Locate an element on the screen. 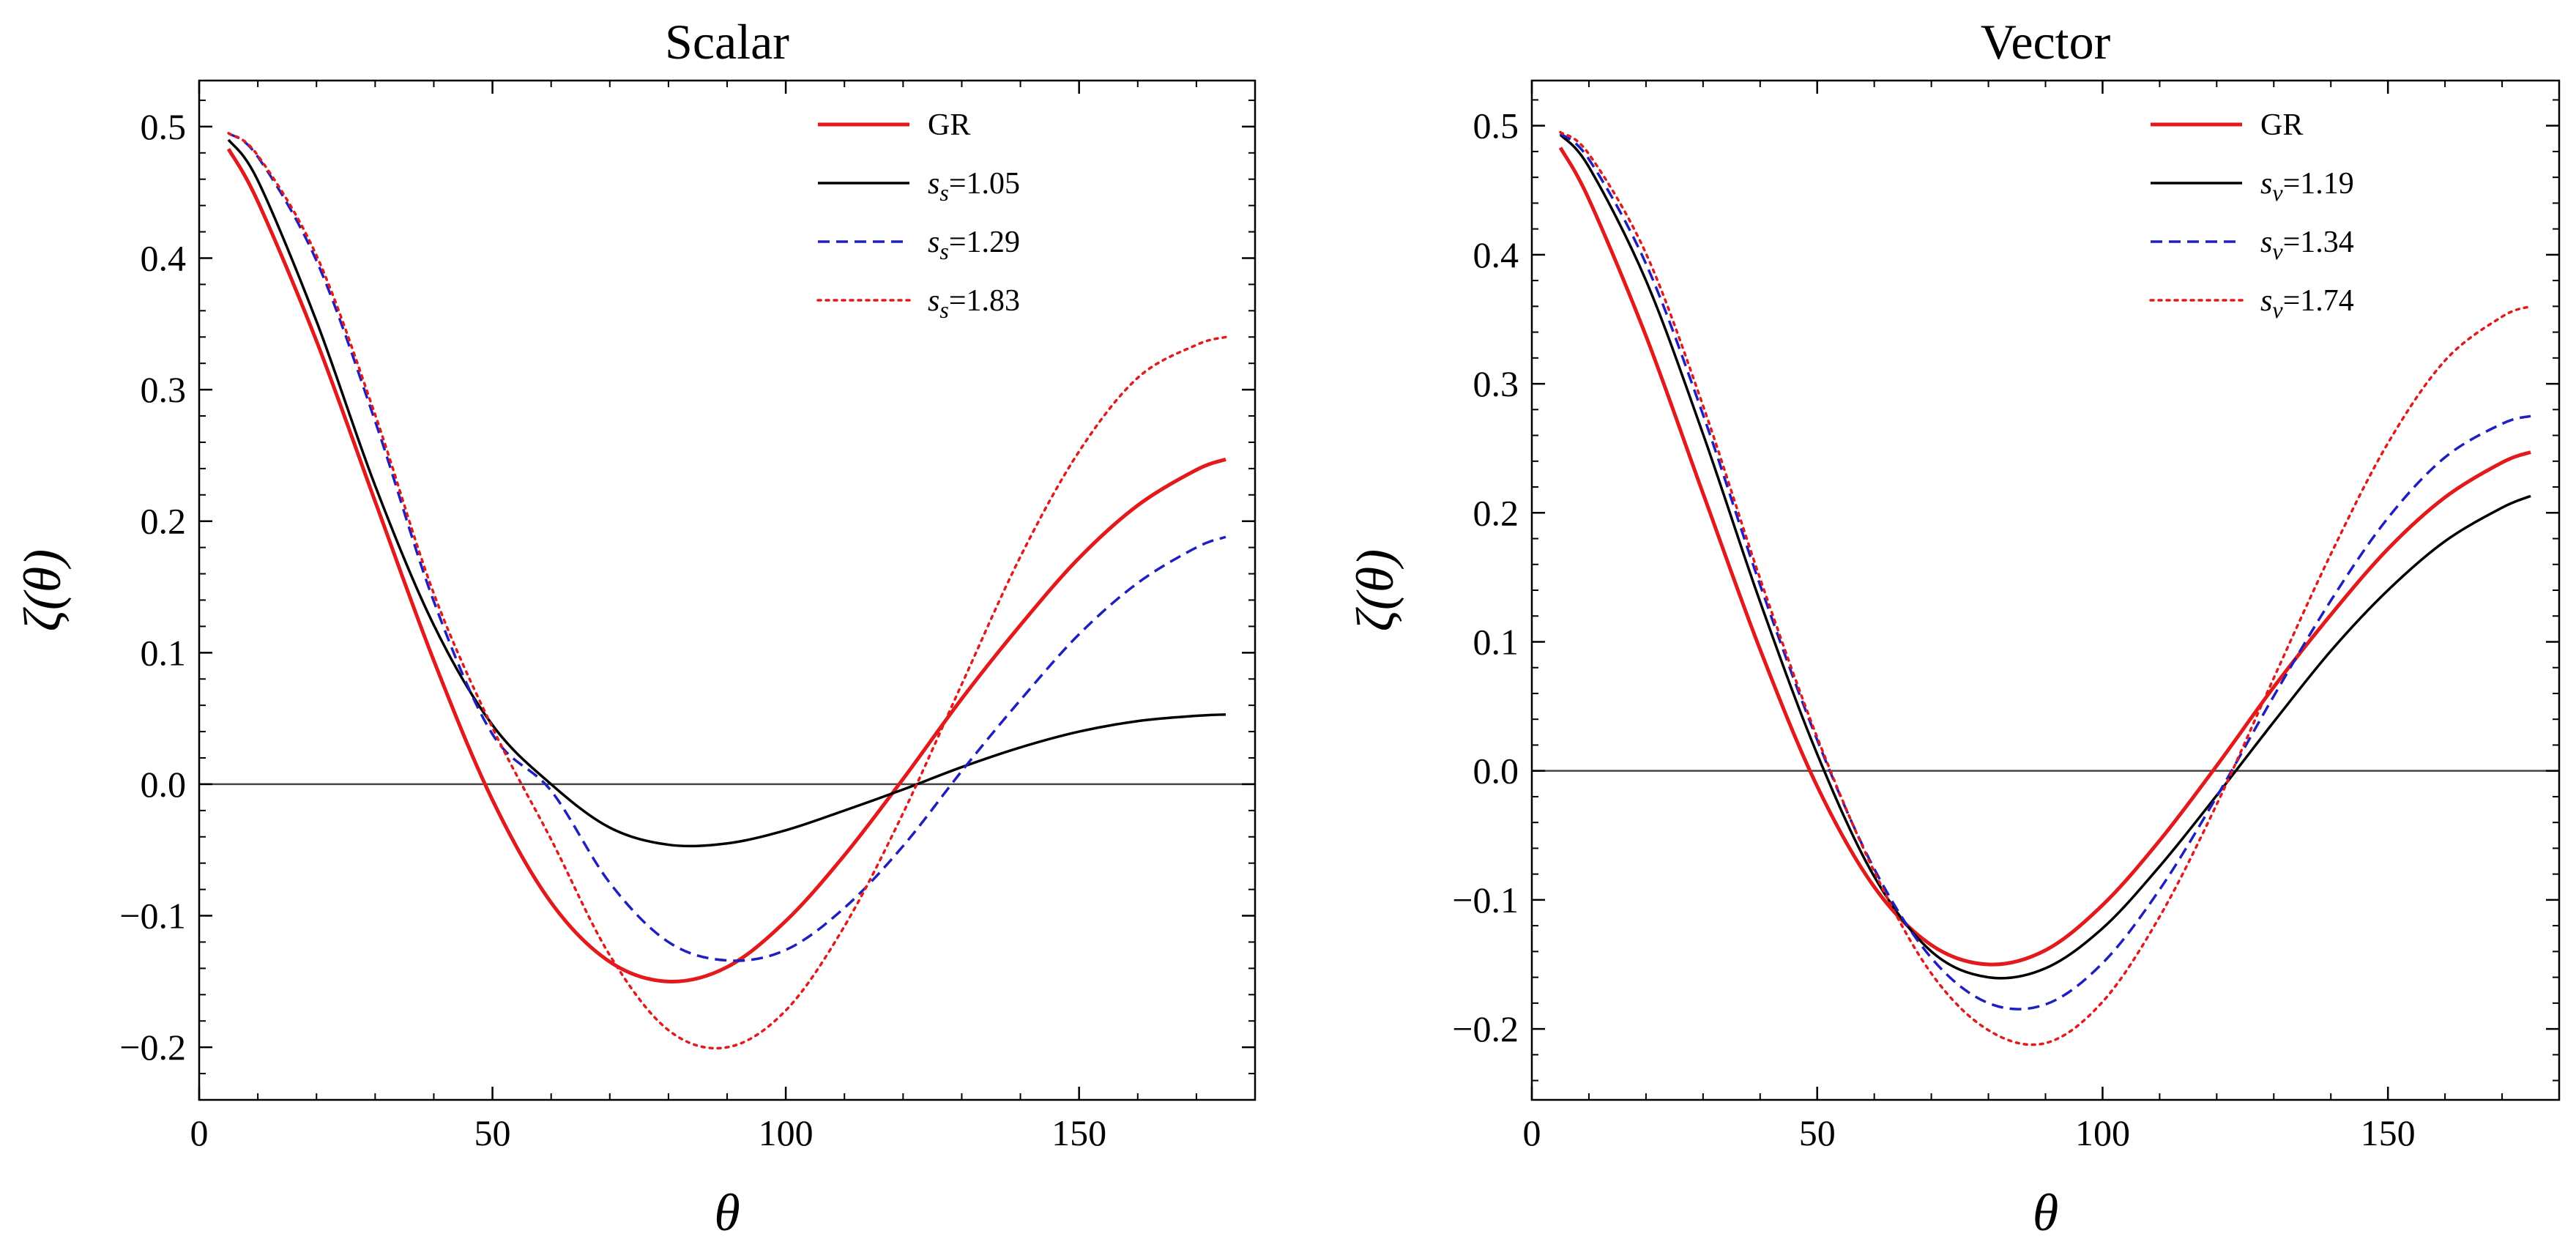 Image resolution: width=2576 pixels, height=1250 pixels. scalar-y-tick-label: 0.4 is located at coordinates (164, 257).